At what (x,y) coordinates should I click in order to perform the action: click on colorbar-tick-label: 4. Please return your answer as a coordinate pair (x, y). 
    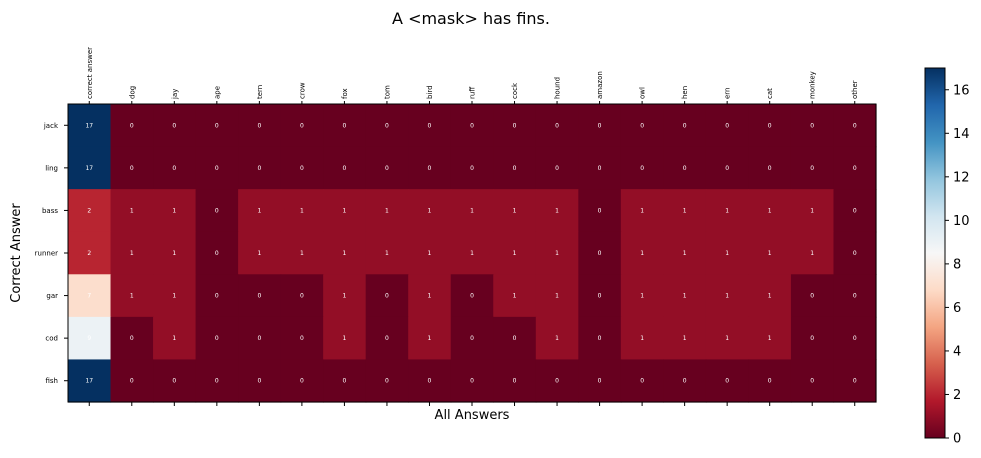
    Looking at the image, I should click on (957, 351).